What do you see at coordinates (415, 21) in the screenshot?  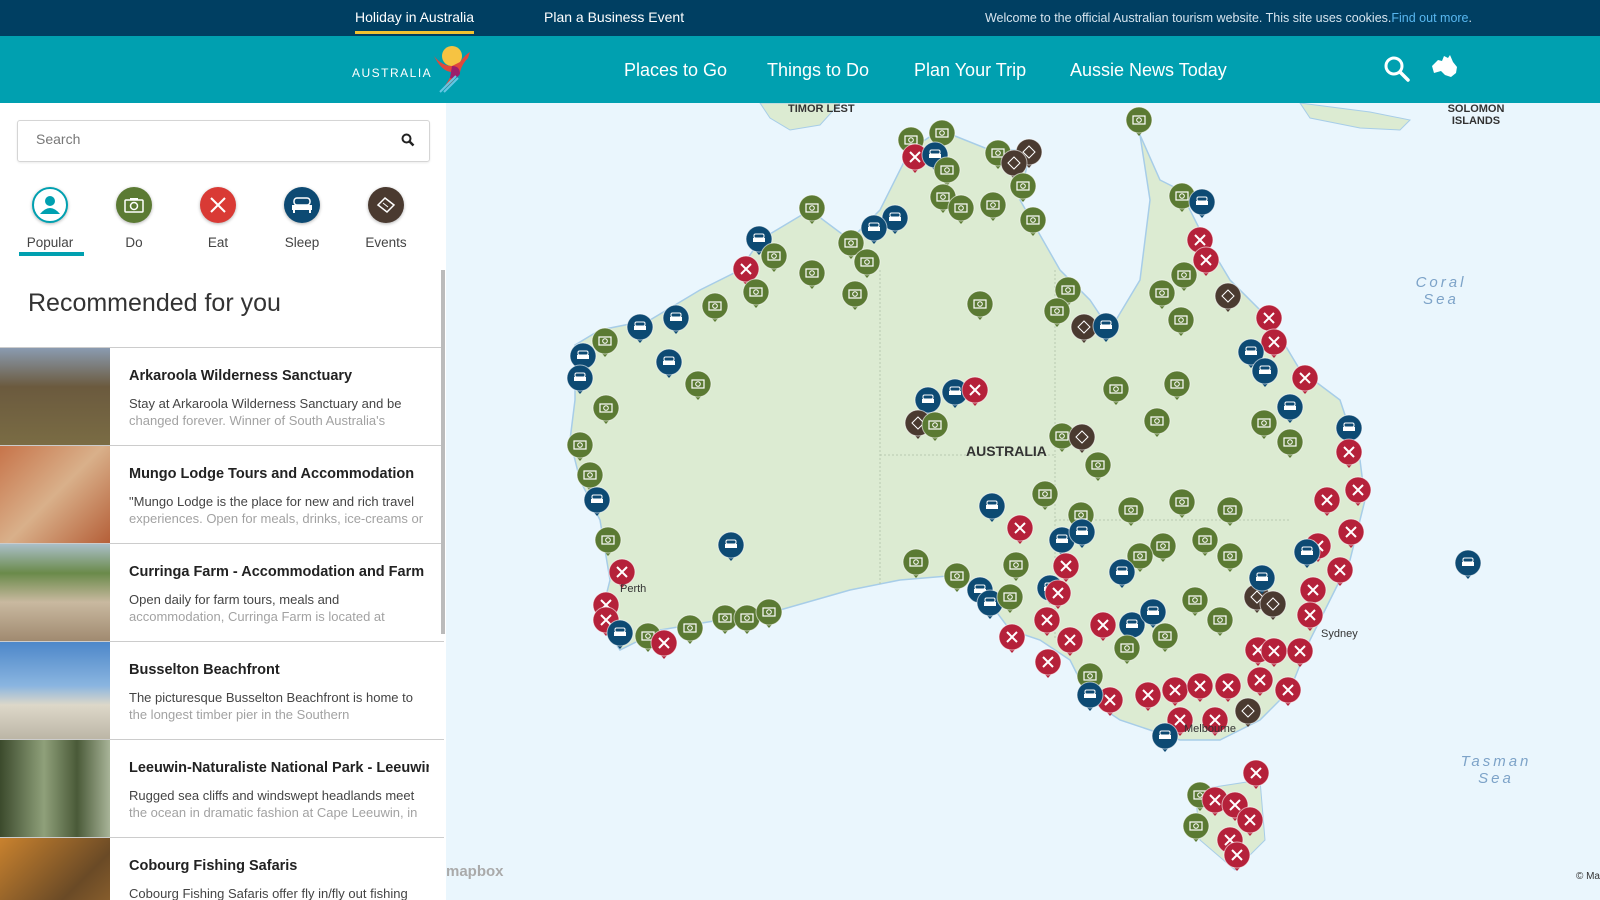 I see `tab-holiday-in-australia: Holiday in Australia` at bounding box center [415, 21].